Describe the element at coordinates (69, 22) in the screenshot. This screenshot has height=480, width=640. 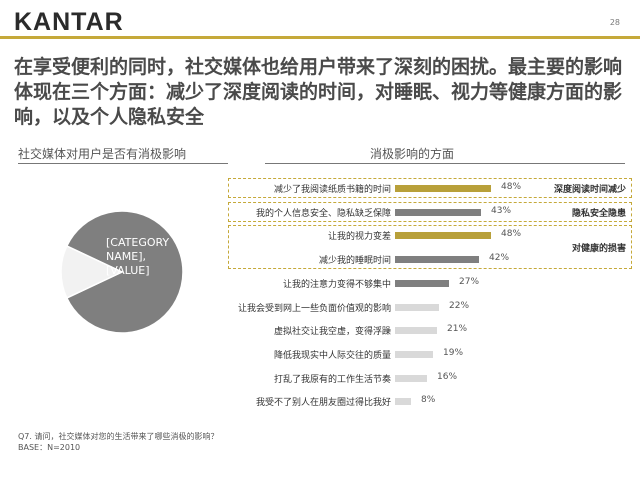
I see `kantar-logo: KANTAR` at that location.